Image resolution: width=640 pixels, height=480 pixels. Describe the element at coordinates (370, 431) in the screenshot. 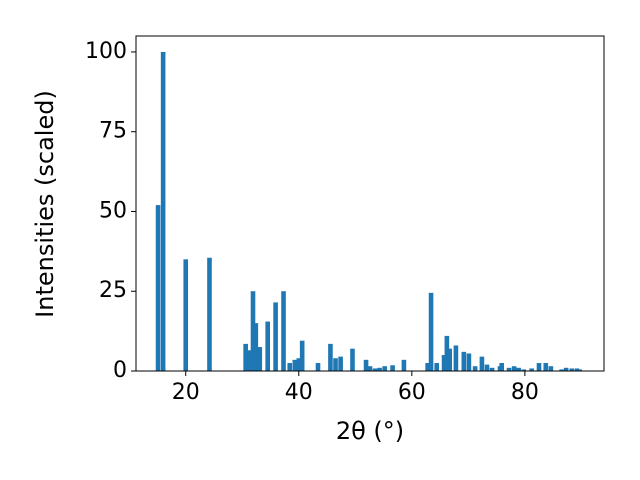

I see `x-axis-label: 2θ (°)` at that location.